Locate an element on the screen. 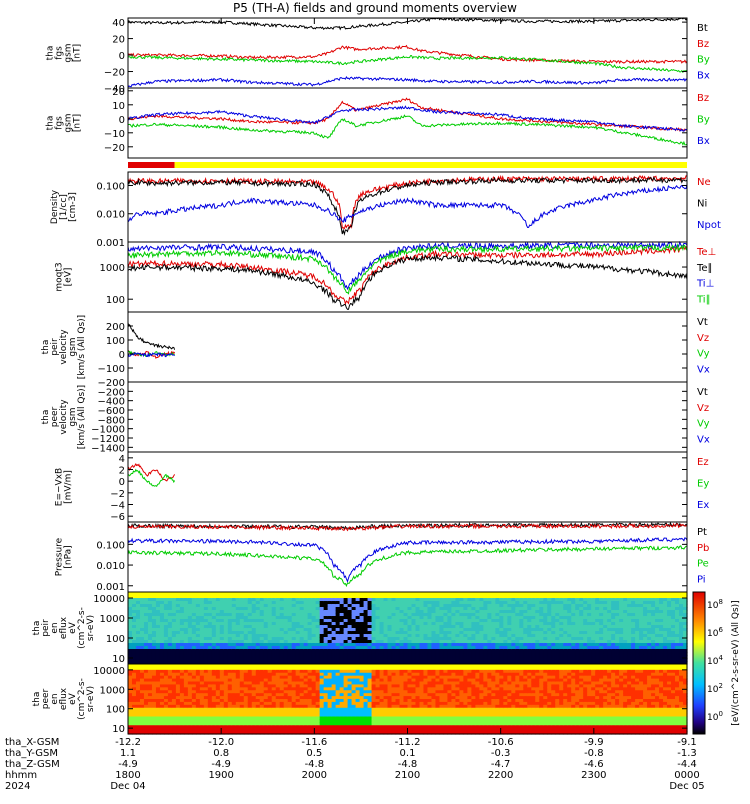  ylabel-line: [mV/m] is located at coordinates (69, 487).